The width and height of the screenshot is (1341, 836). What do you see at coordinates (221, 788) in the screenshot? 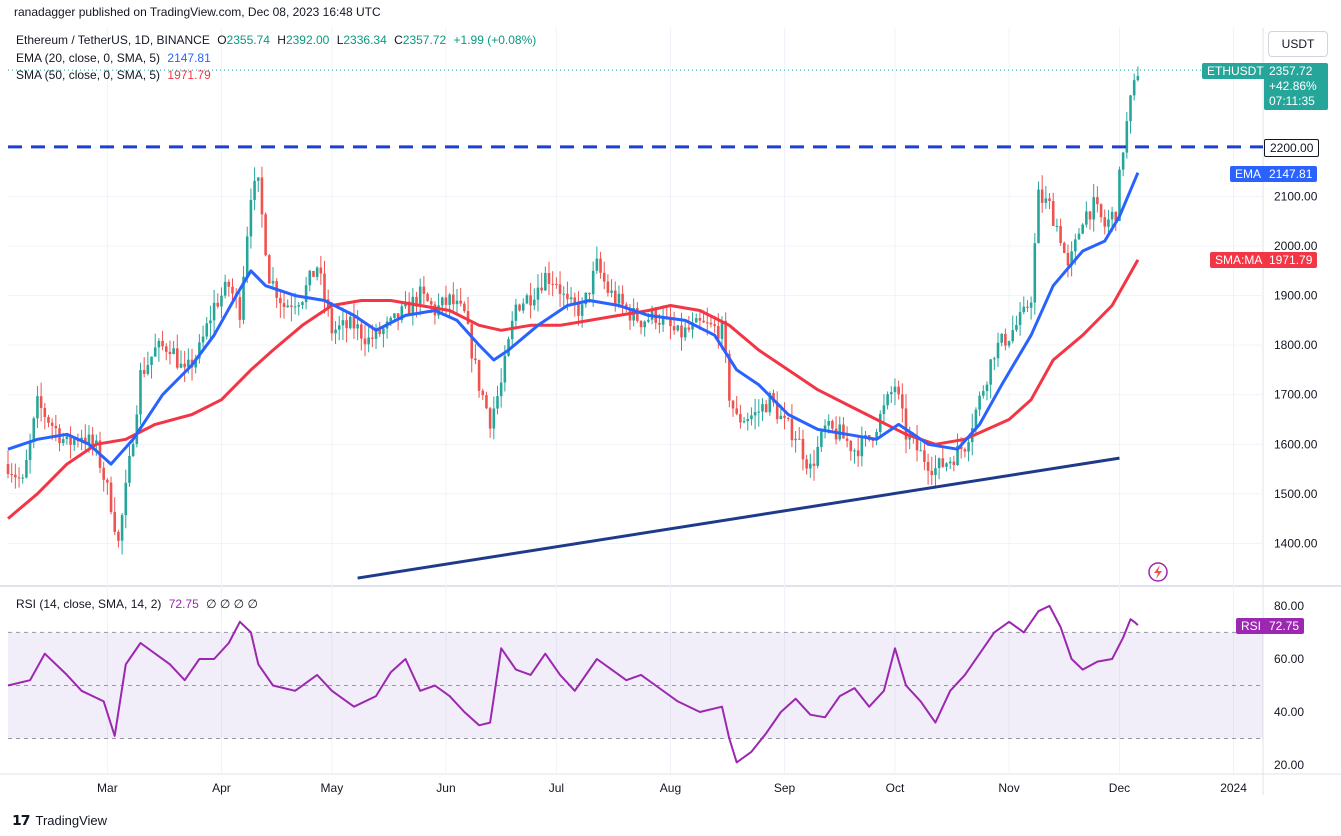
I see `time-tick-label: Apr` at bounding box center [221, 788].